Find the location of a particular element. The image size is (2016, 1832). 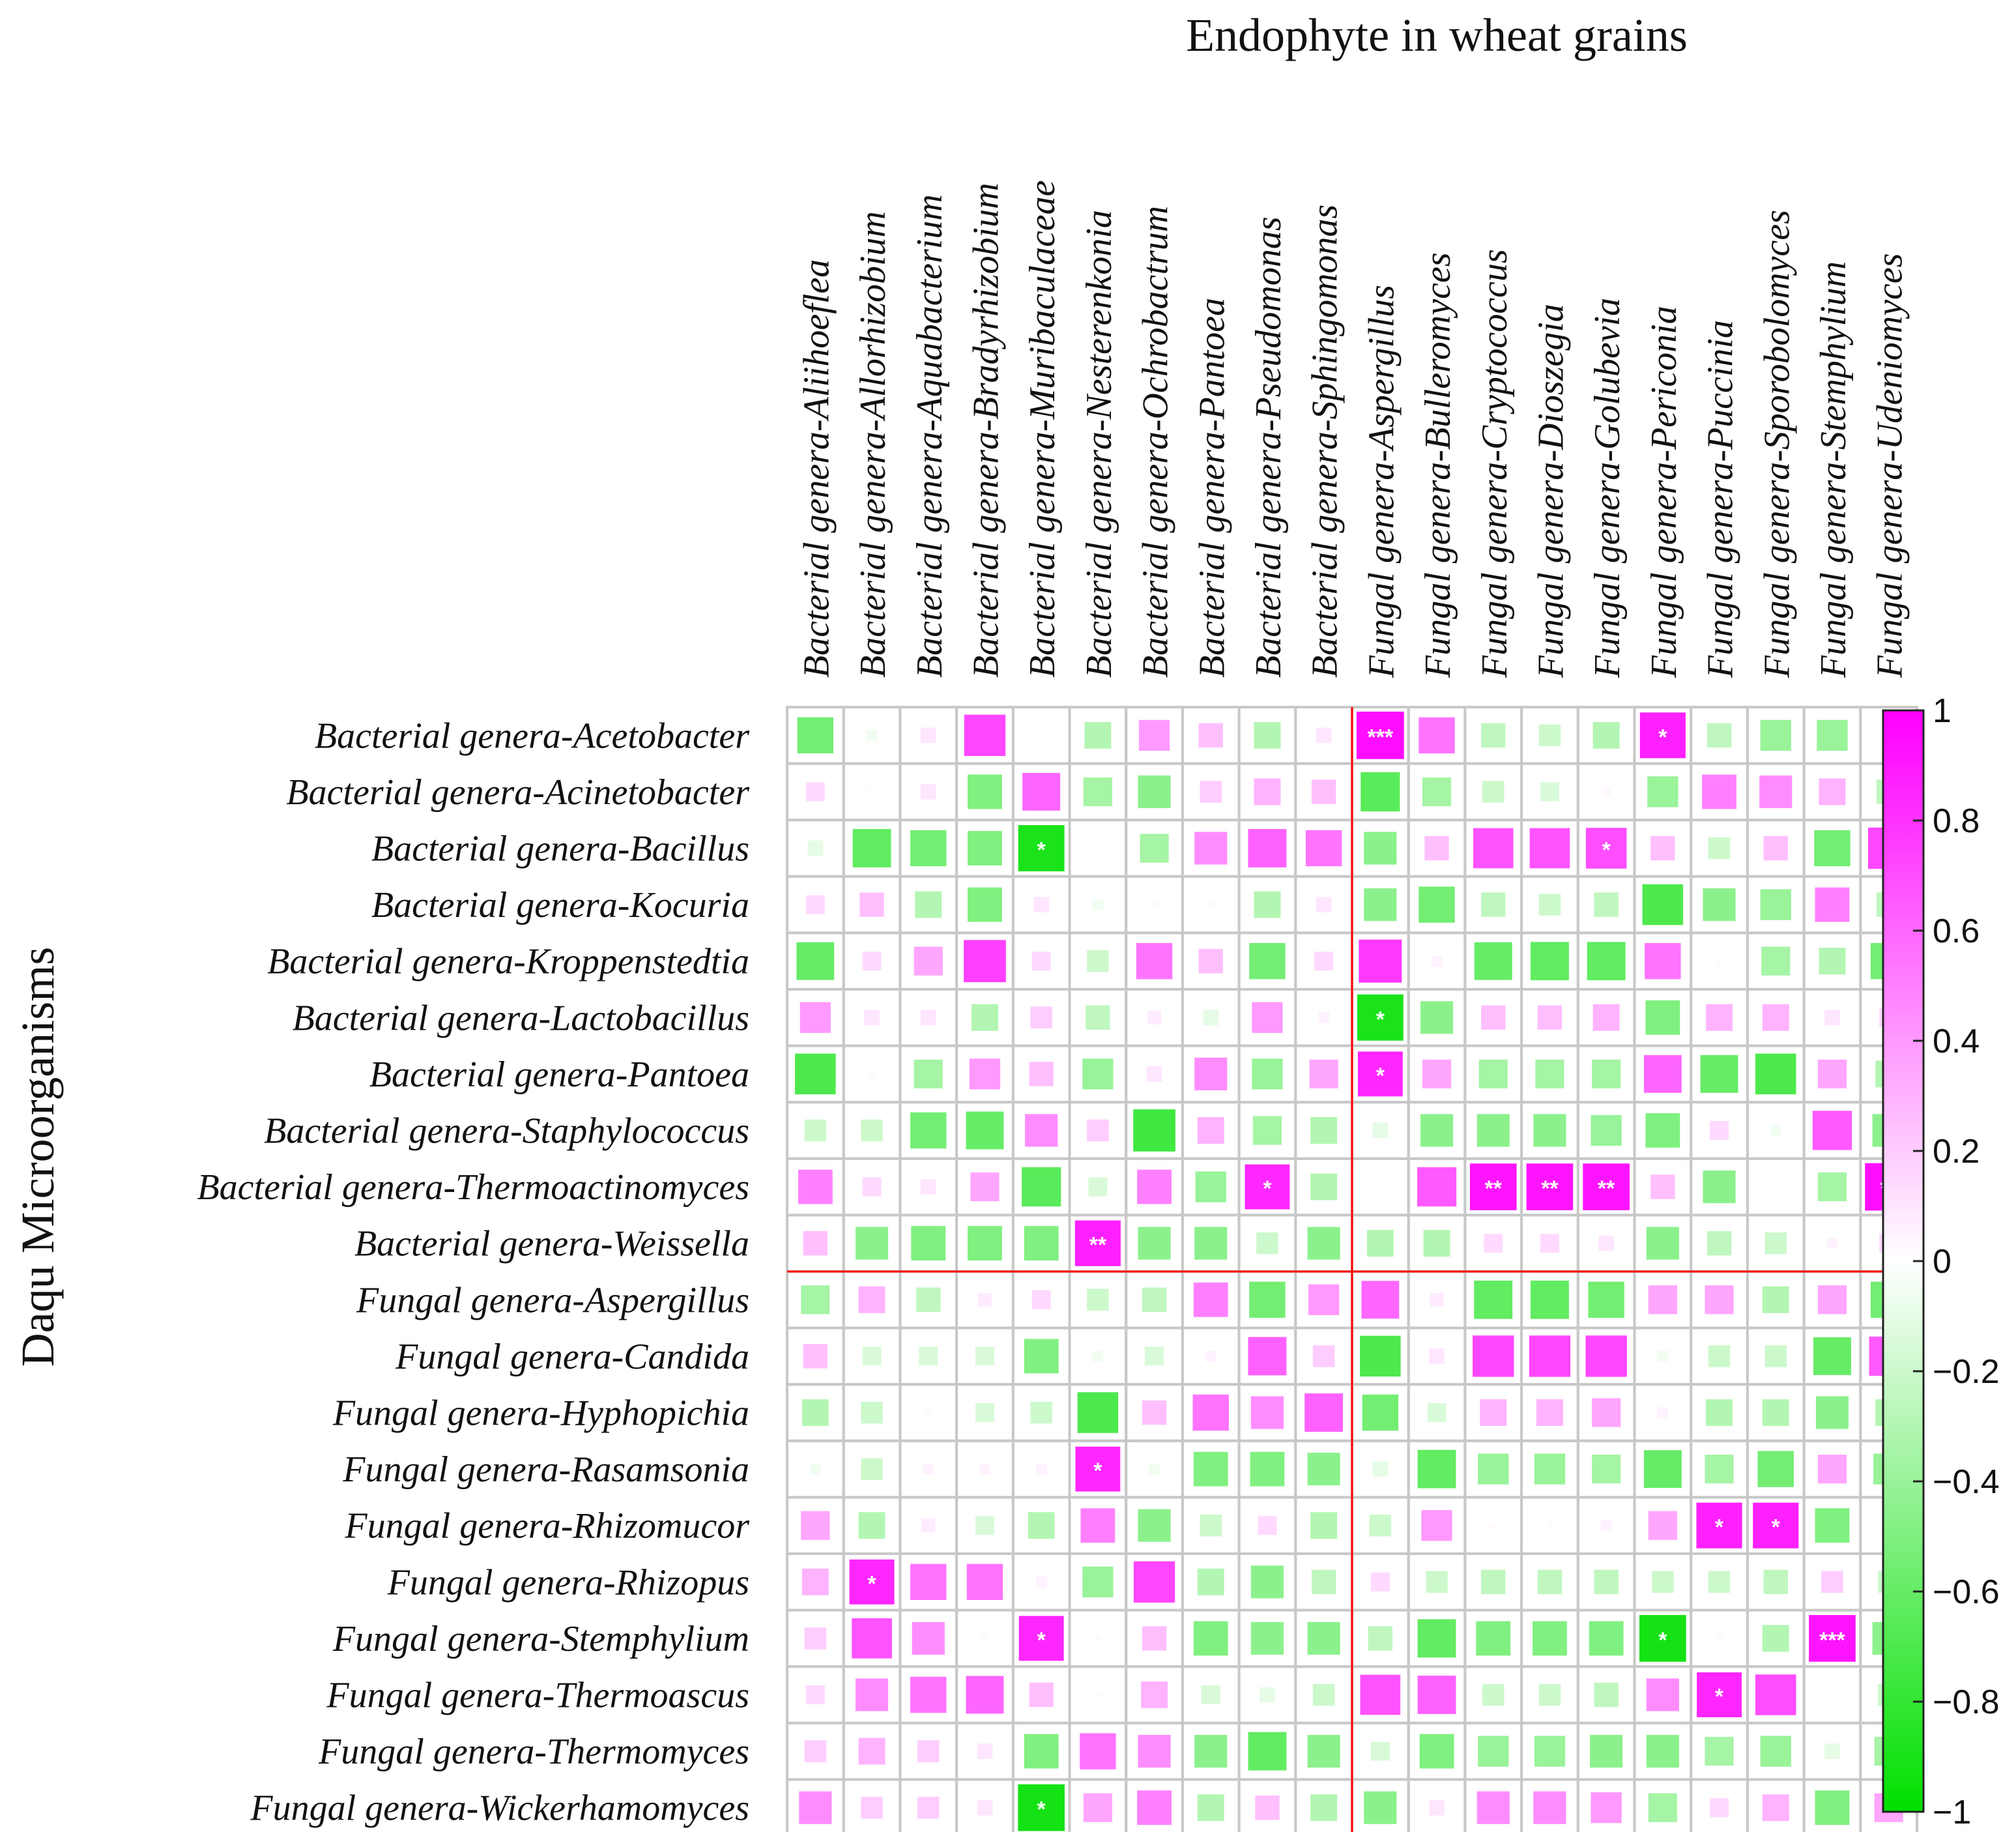

colorbar-tick-label: 0.4 is located at coordinates (1956, 1041).